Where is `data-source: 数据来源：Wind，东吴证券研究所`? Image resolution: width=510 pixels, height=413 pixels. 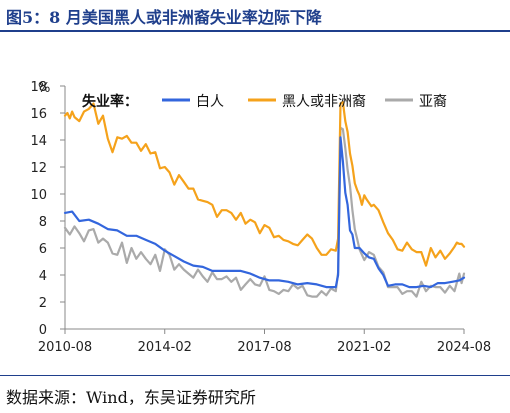
data-source: 数据来源：Wind，东吴证券研究所 is located at coordinates (131, 397).